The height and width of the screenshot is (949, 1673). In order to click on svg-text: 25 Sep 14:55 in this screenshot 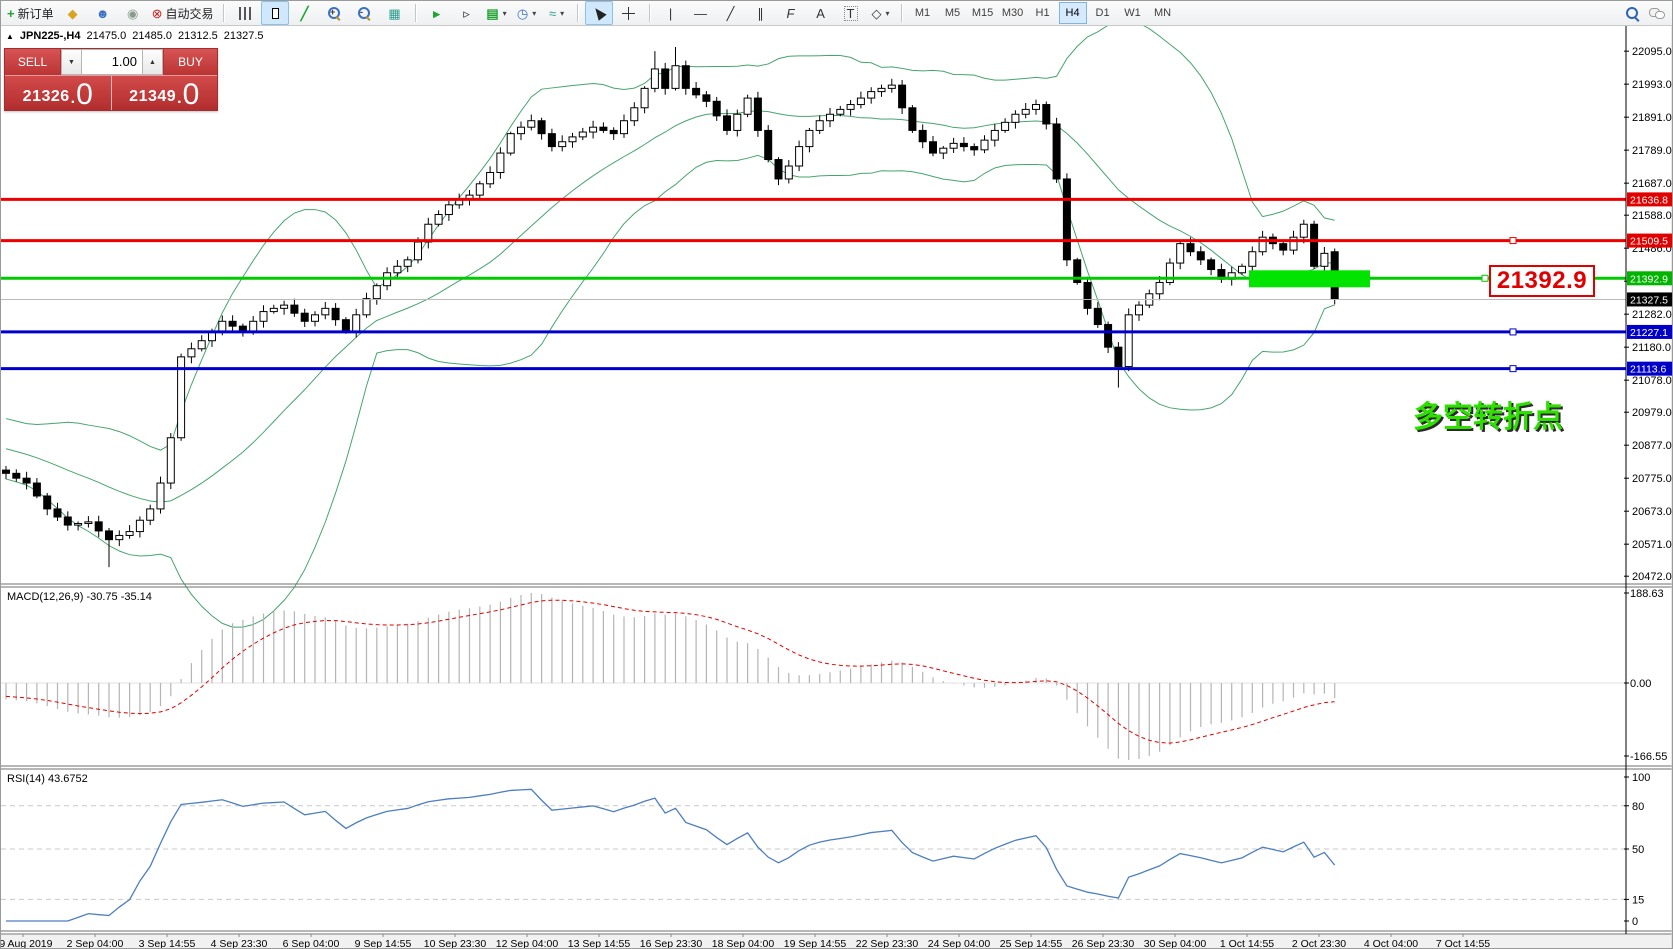, I will do `click(1031, 943)`.